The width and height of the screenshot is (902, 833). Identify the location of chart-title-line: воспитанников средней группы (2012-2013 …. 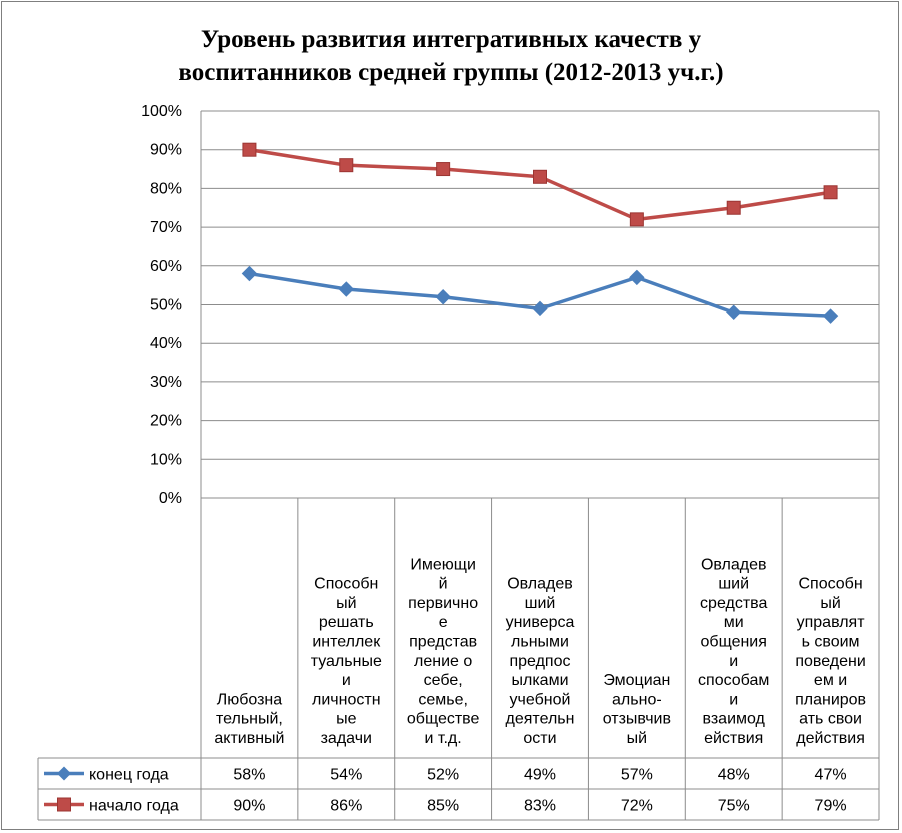
(450, 72).